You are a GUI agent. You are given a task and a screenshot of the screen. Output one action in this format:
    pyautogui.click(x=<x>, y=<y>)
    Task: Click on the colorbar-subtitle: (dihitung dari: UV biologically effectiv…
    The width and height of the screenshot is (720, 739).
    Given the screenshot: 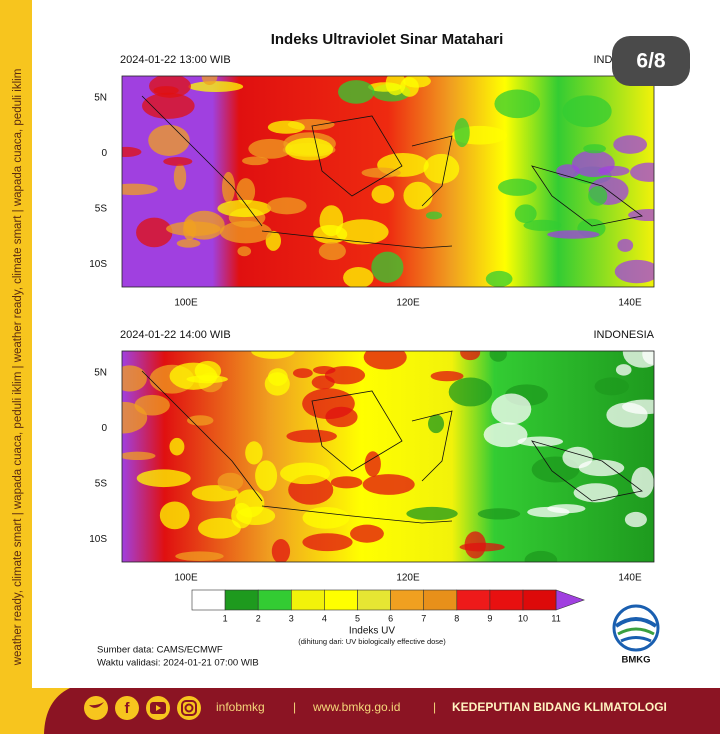 What is the action you would take?
    pyautogui.click(x=372, y=641)
    